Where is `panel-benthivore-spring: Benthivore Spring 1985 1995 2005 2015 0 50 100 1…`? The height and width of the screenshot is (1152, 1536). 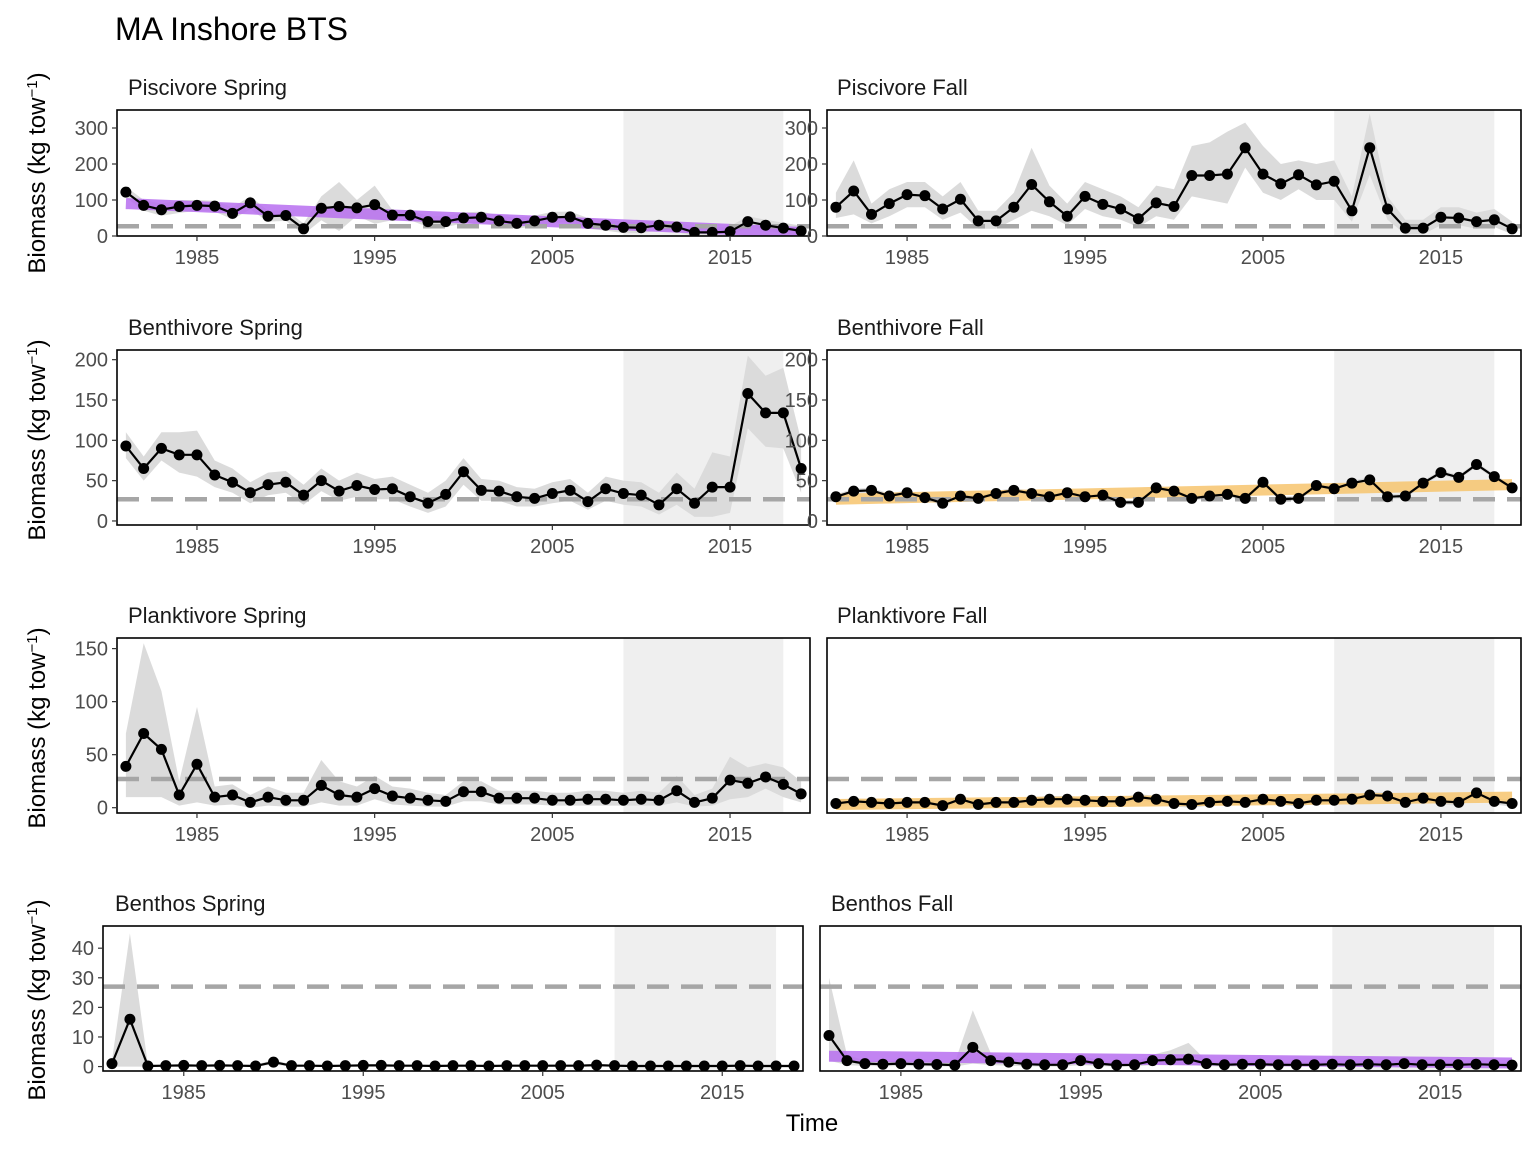 panel-benthivore-spring: Benthivore Spring 1985 1995 2005 2015 0 50 100 1… is located at coordinates (443, 436).